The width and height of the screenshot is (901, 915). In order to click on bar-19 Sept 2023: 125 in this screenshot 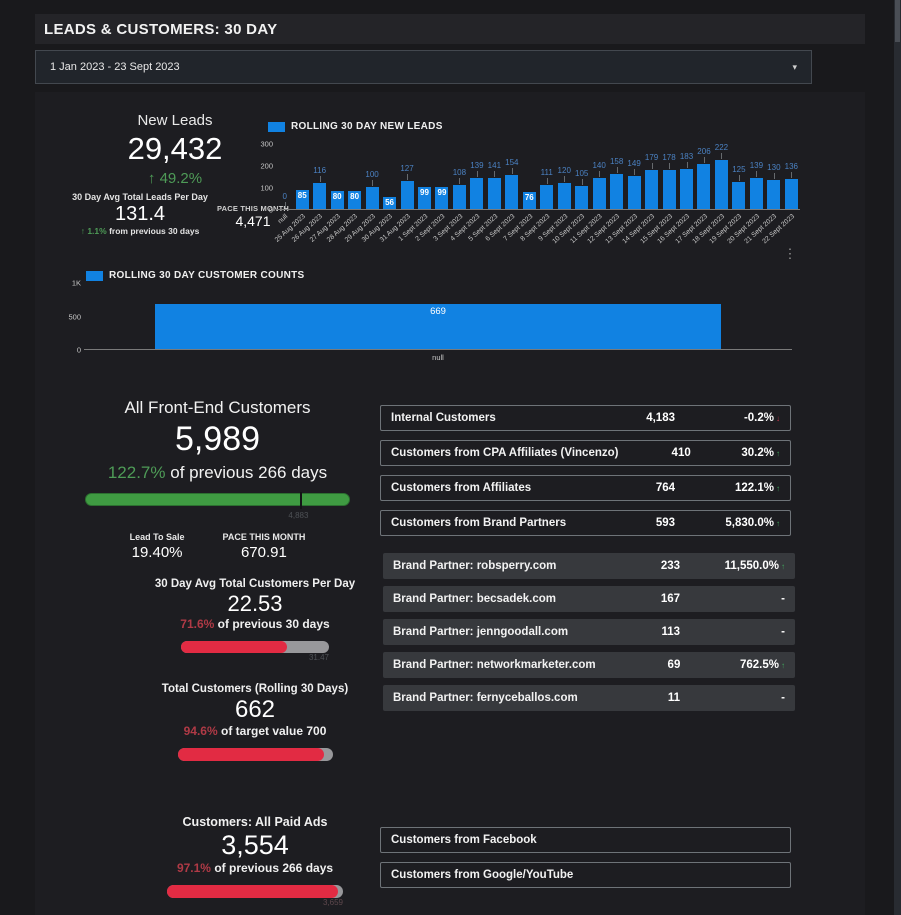, I will do `click(738, 176)`.